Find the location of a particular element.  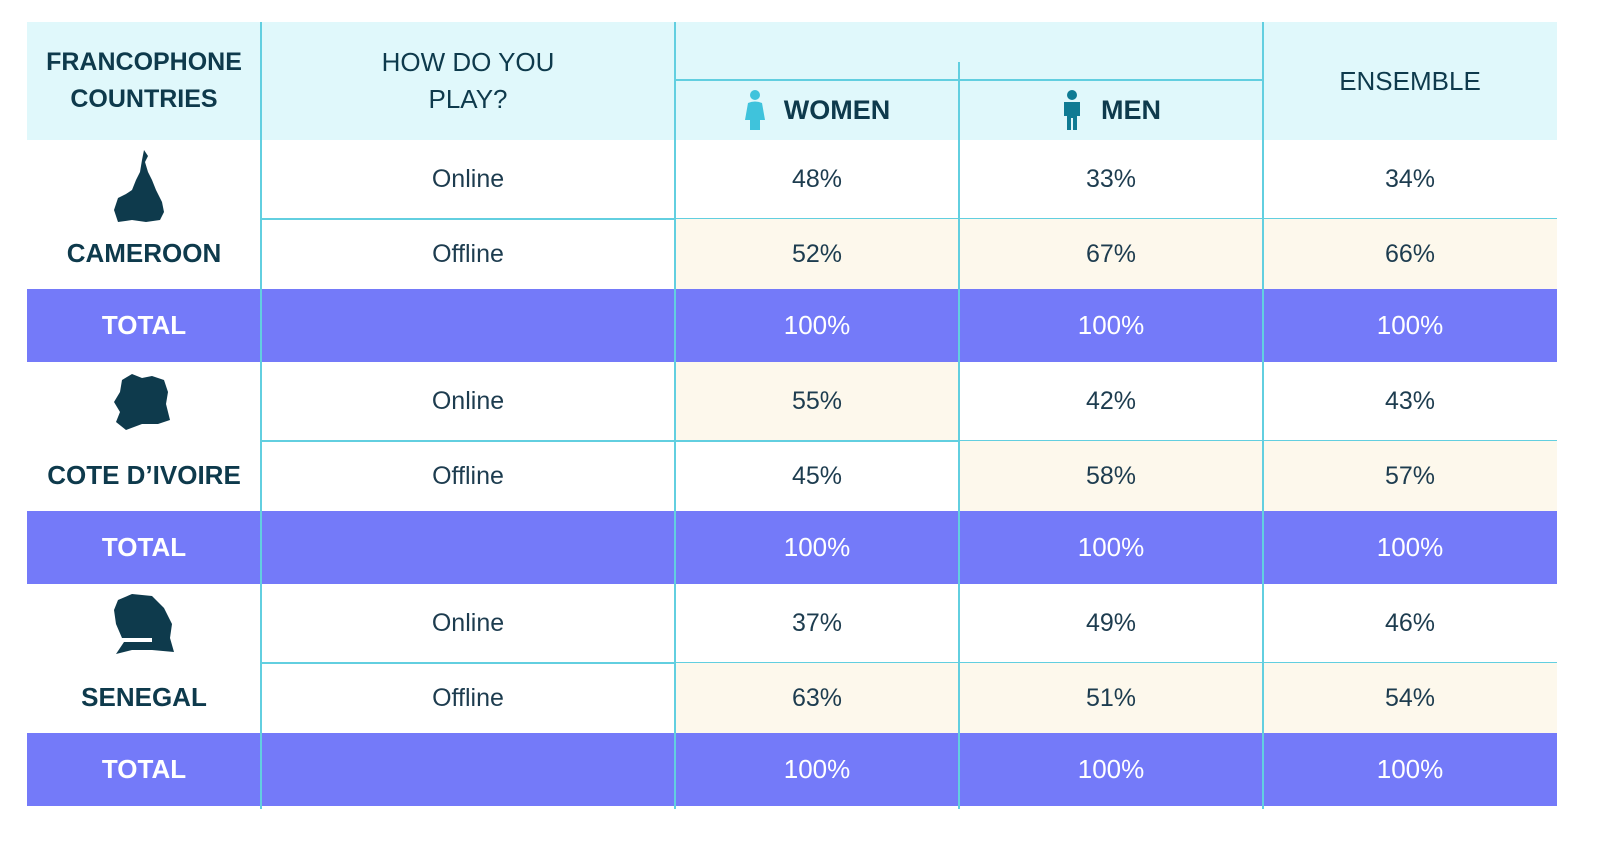

header-countries-line2: COUNTRIES is located at coordinates (144, 99).